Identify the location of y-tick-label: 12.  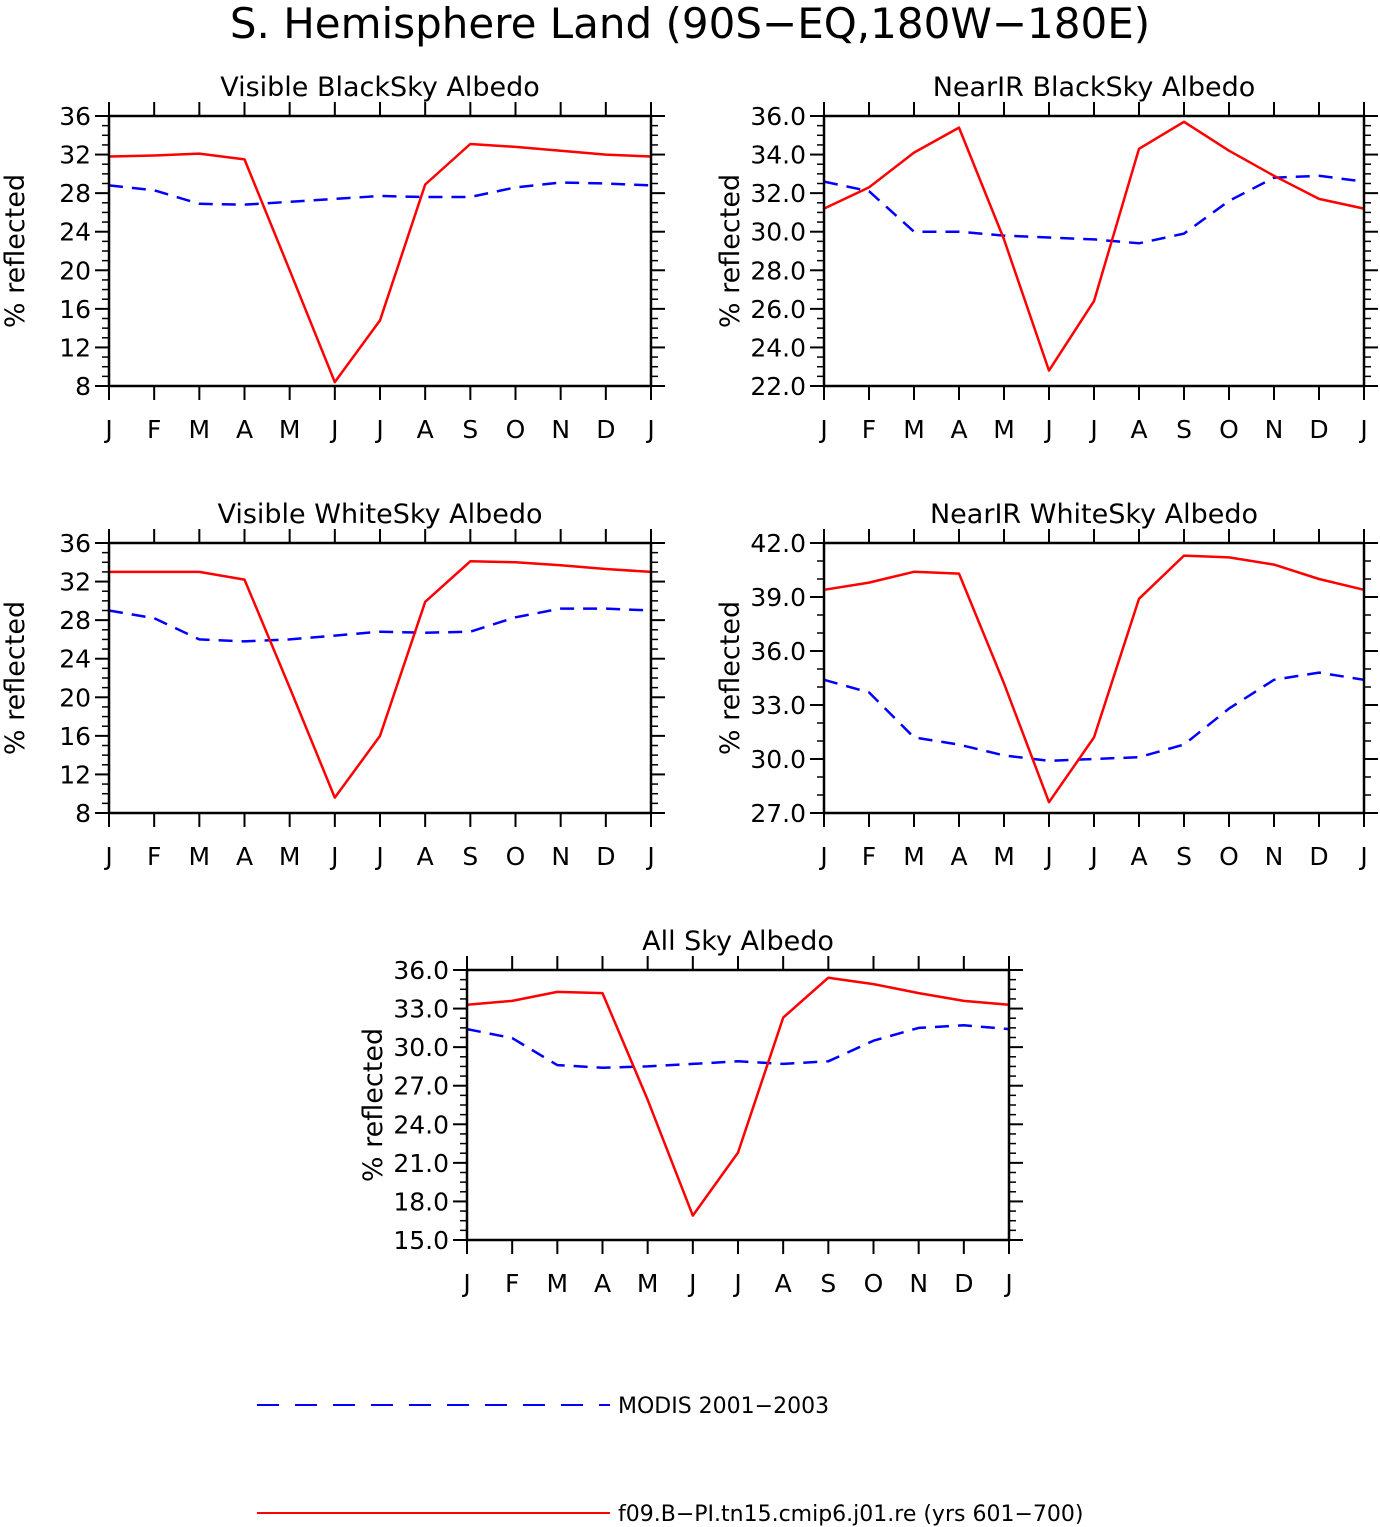
(75, 774).